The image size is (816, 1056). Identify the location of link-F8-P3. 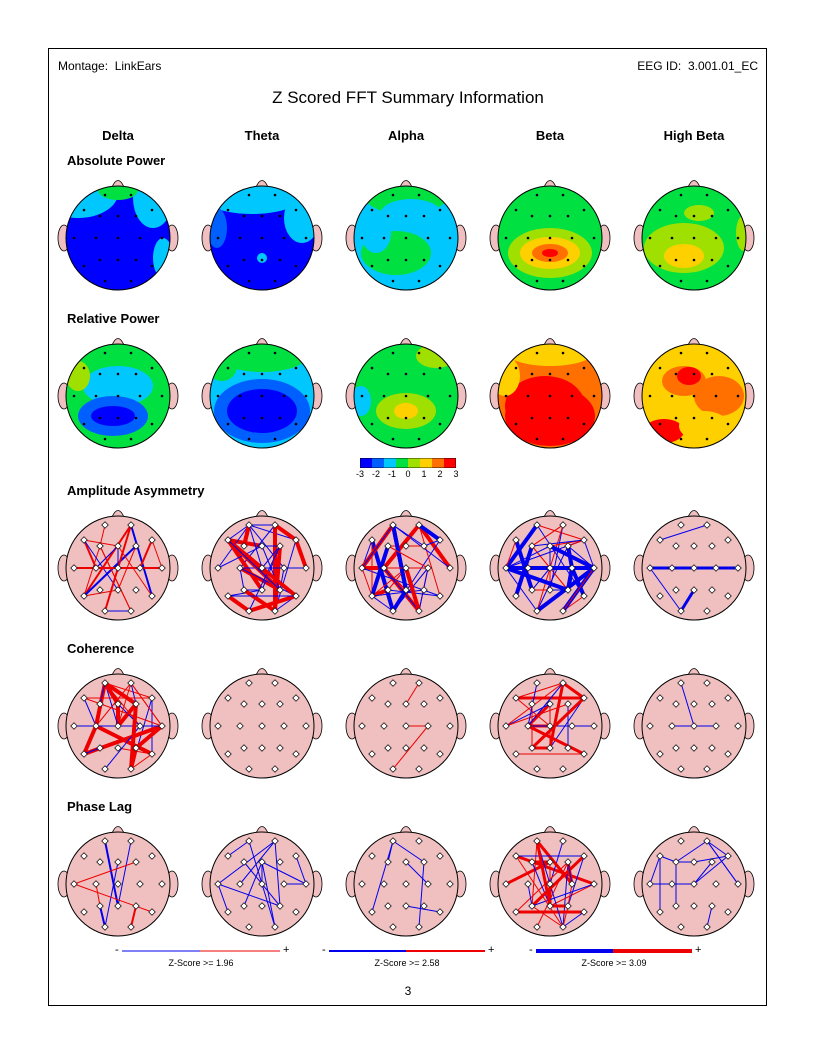
(558, 881).